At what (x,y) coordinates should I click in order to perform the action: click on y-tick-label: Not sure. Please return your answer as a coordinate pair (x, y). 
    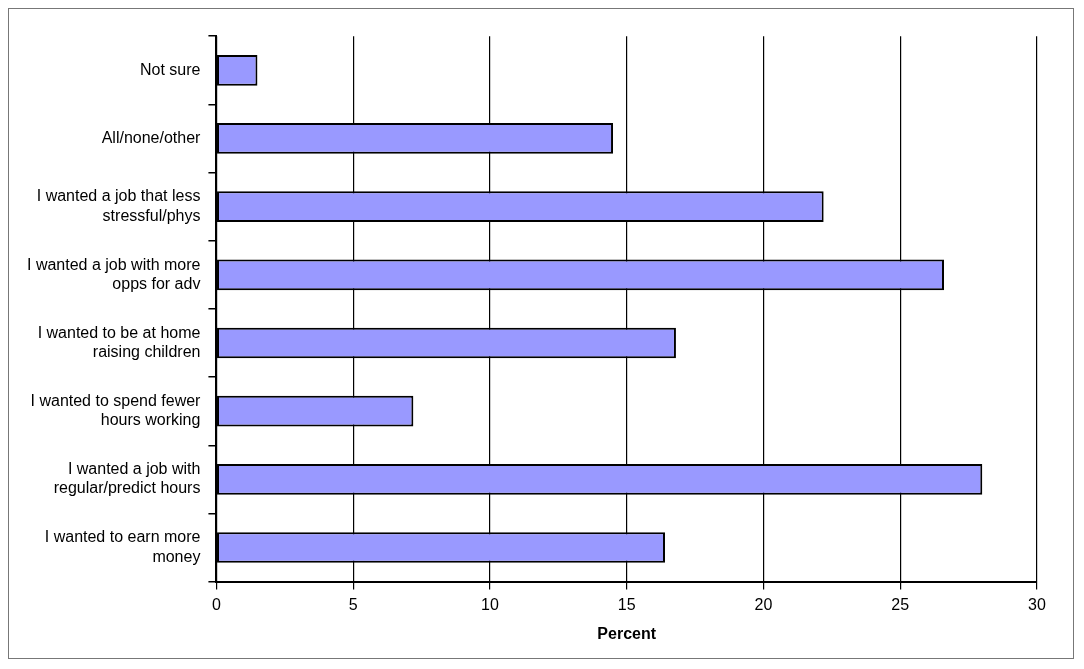
    Looking at the image, I should click on (170, 69).